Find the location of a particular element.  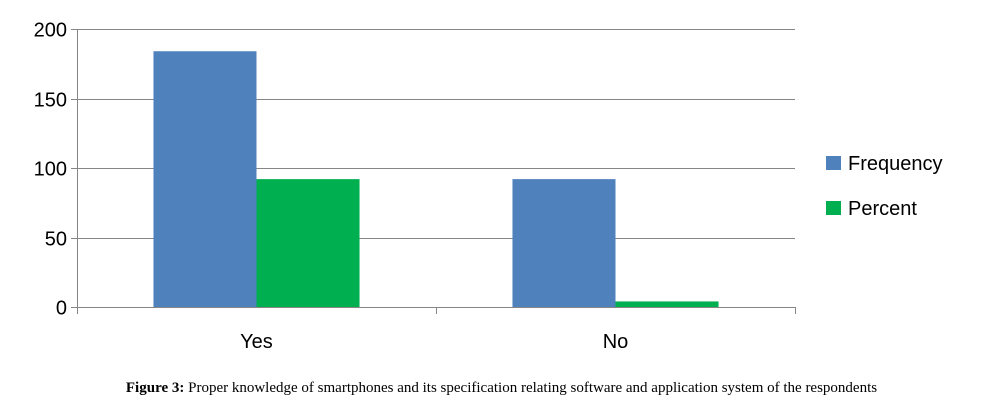

bar-percent-no is located at coordinates (667, 304).